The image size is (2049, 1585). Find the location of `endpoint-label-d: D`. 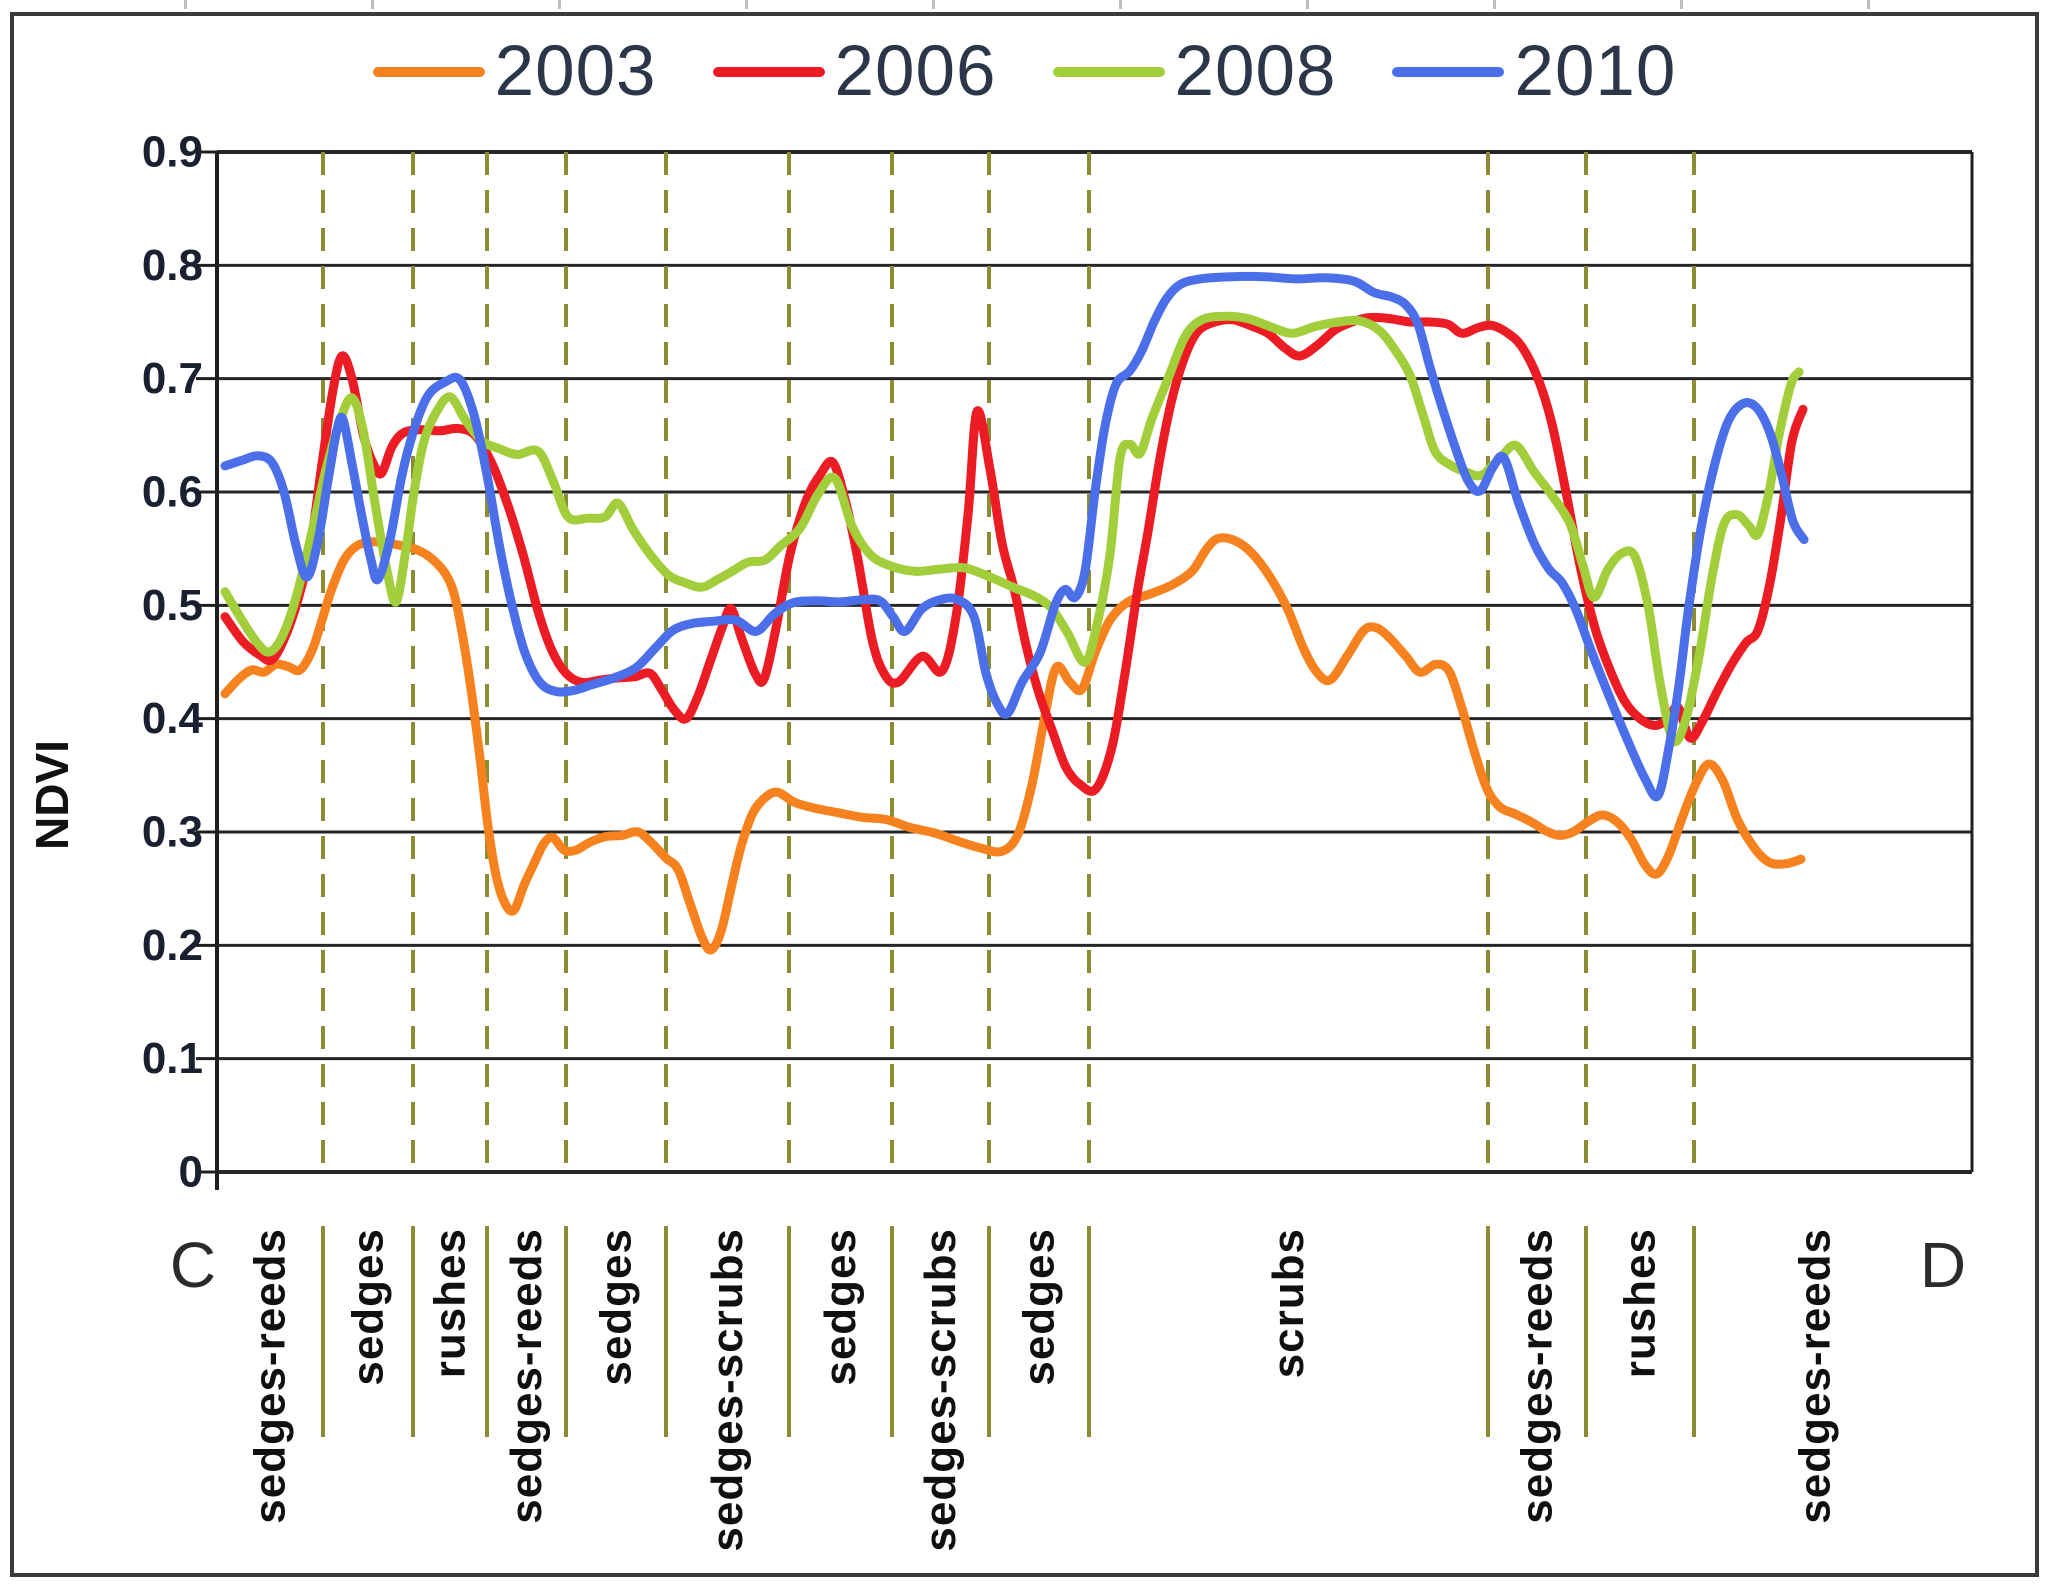

endpoint-label-d: D is located at coordinates (1943, 1265).